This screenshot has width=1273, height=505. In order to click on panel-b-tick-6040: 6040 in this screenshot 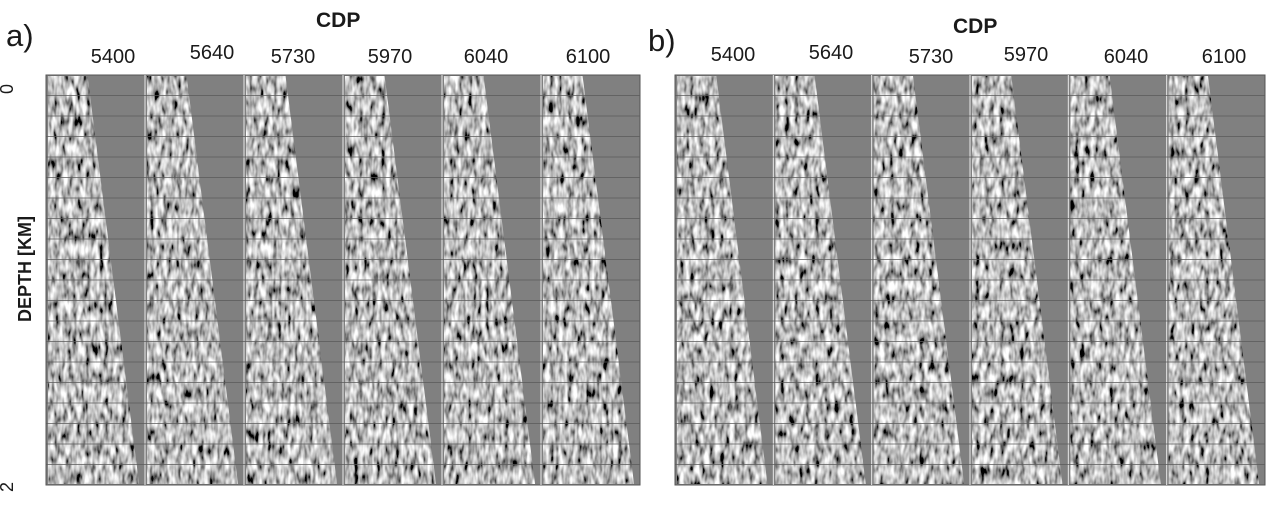, I will do `click(1126, 57)`.